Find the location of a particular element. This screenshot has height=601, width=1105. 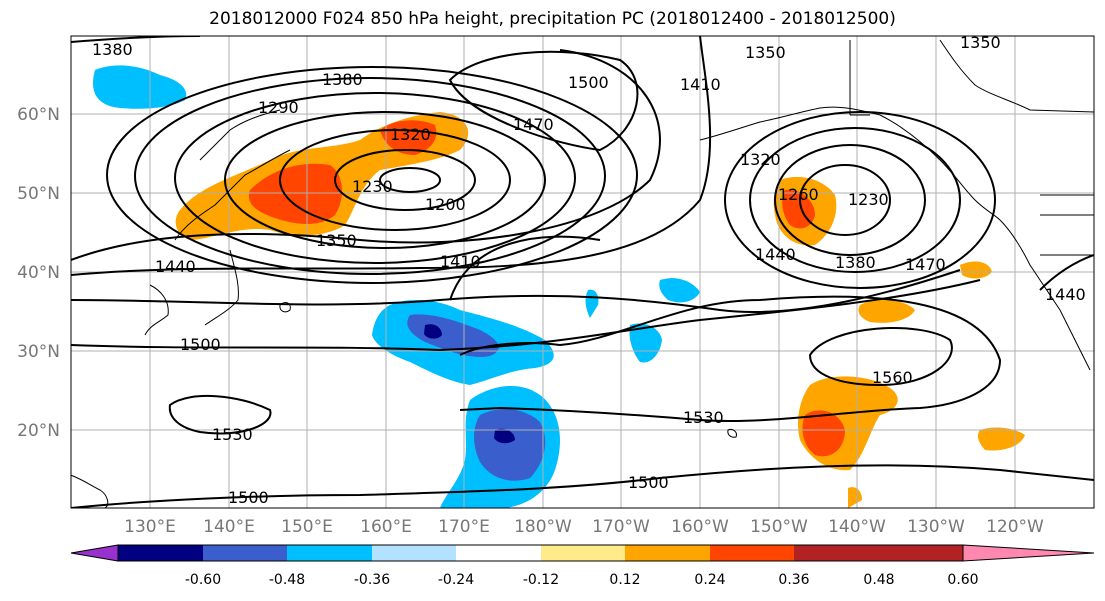

colorbar-tick-label: 0.60 is located at coordinates (962, 580).